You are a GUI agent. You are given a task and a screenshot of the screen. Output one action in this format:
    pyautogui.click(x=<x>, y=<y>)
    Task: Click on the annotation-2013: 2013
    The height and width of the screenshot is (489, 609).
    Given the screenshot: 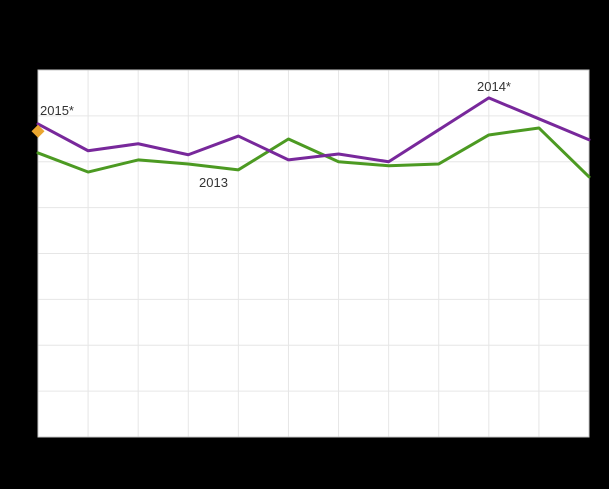 What is the action you would take?
    pyautogui.click(x=213, y=182)
    